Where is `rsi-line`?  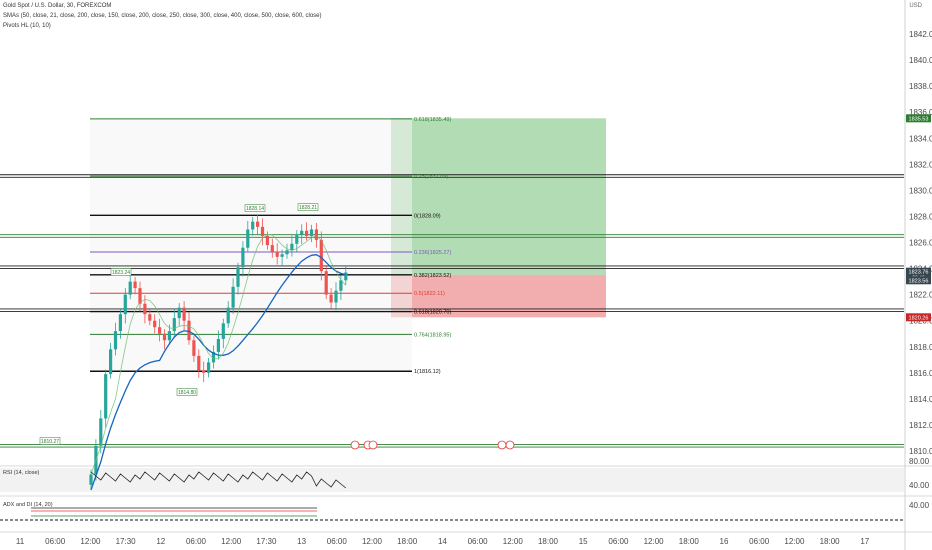 rsi-line is located at coordinates (218, 480).